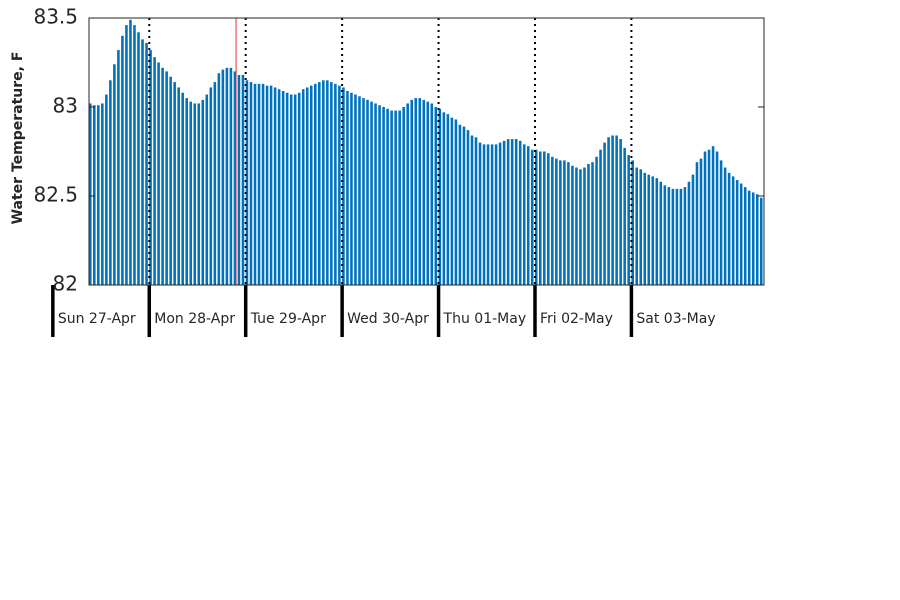  Describe the element at coordinates (576, 319) in the screenshot. I see `x-tick-label: Fri 02-May` at that location.